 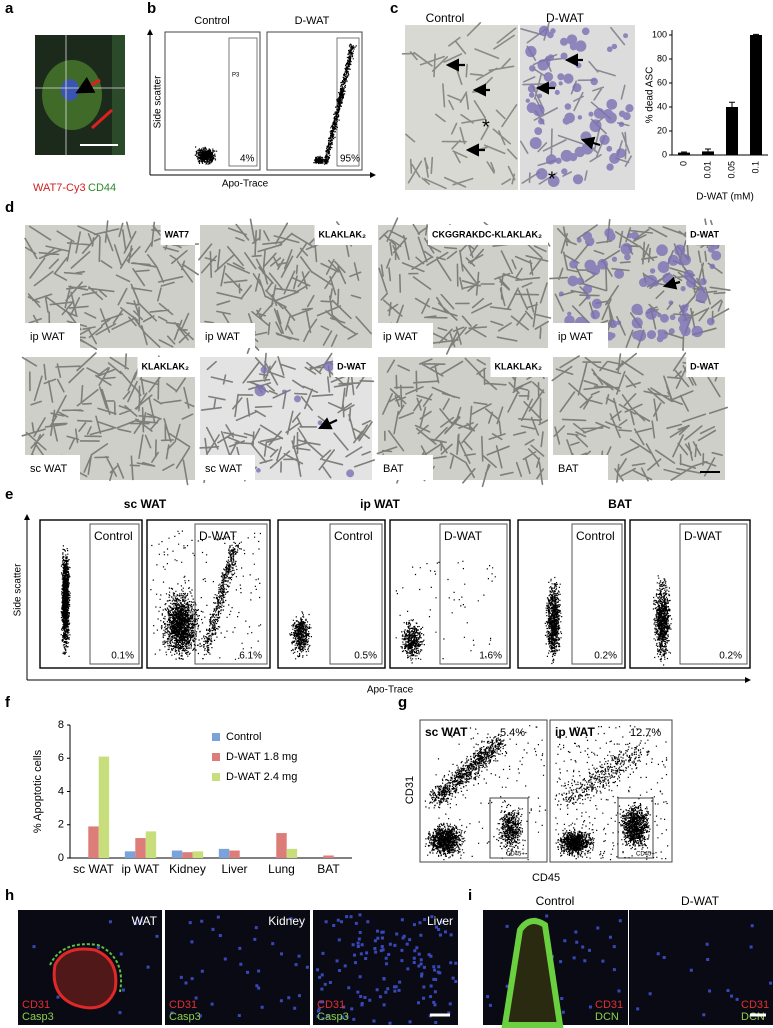 What do you see at coordinates (49, 469) in the screenshot?
I see `tissue-label: sc WAT` at bounding box center [49, 469].